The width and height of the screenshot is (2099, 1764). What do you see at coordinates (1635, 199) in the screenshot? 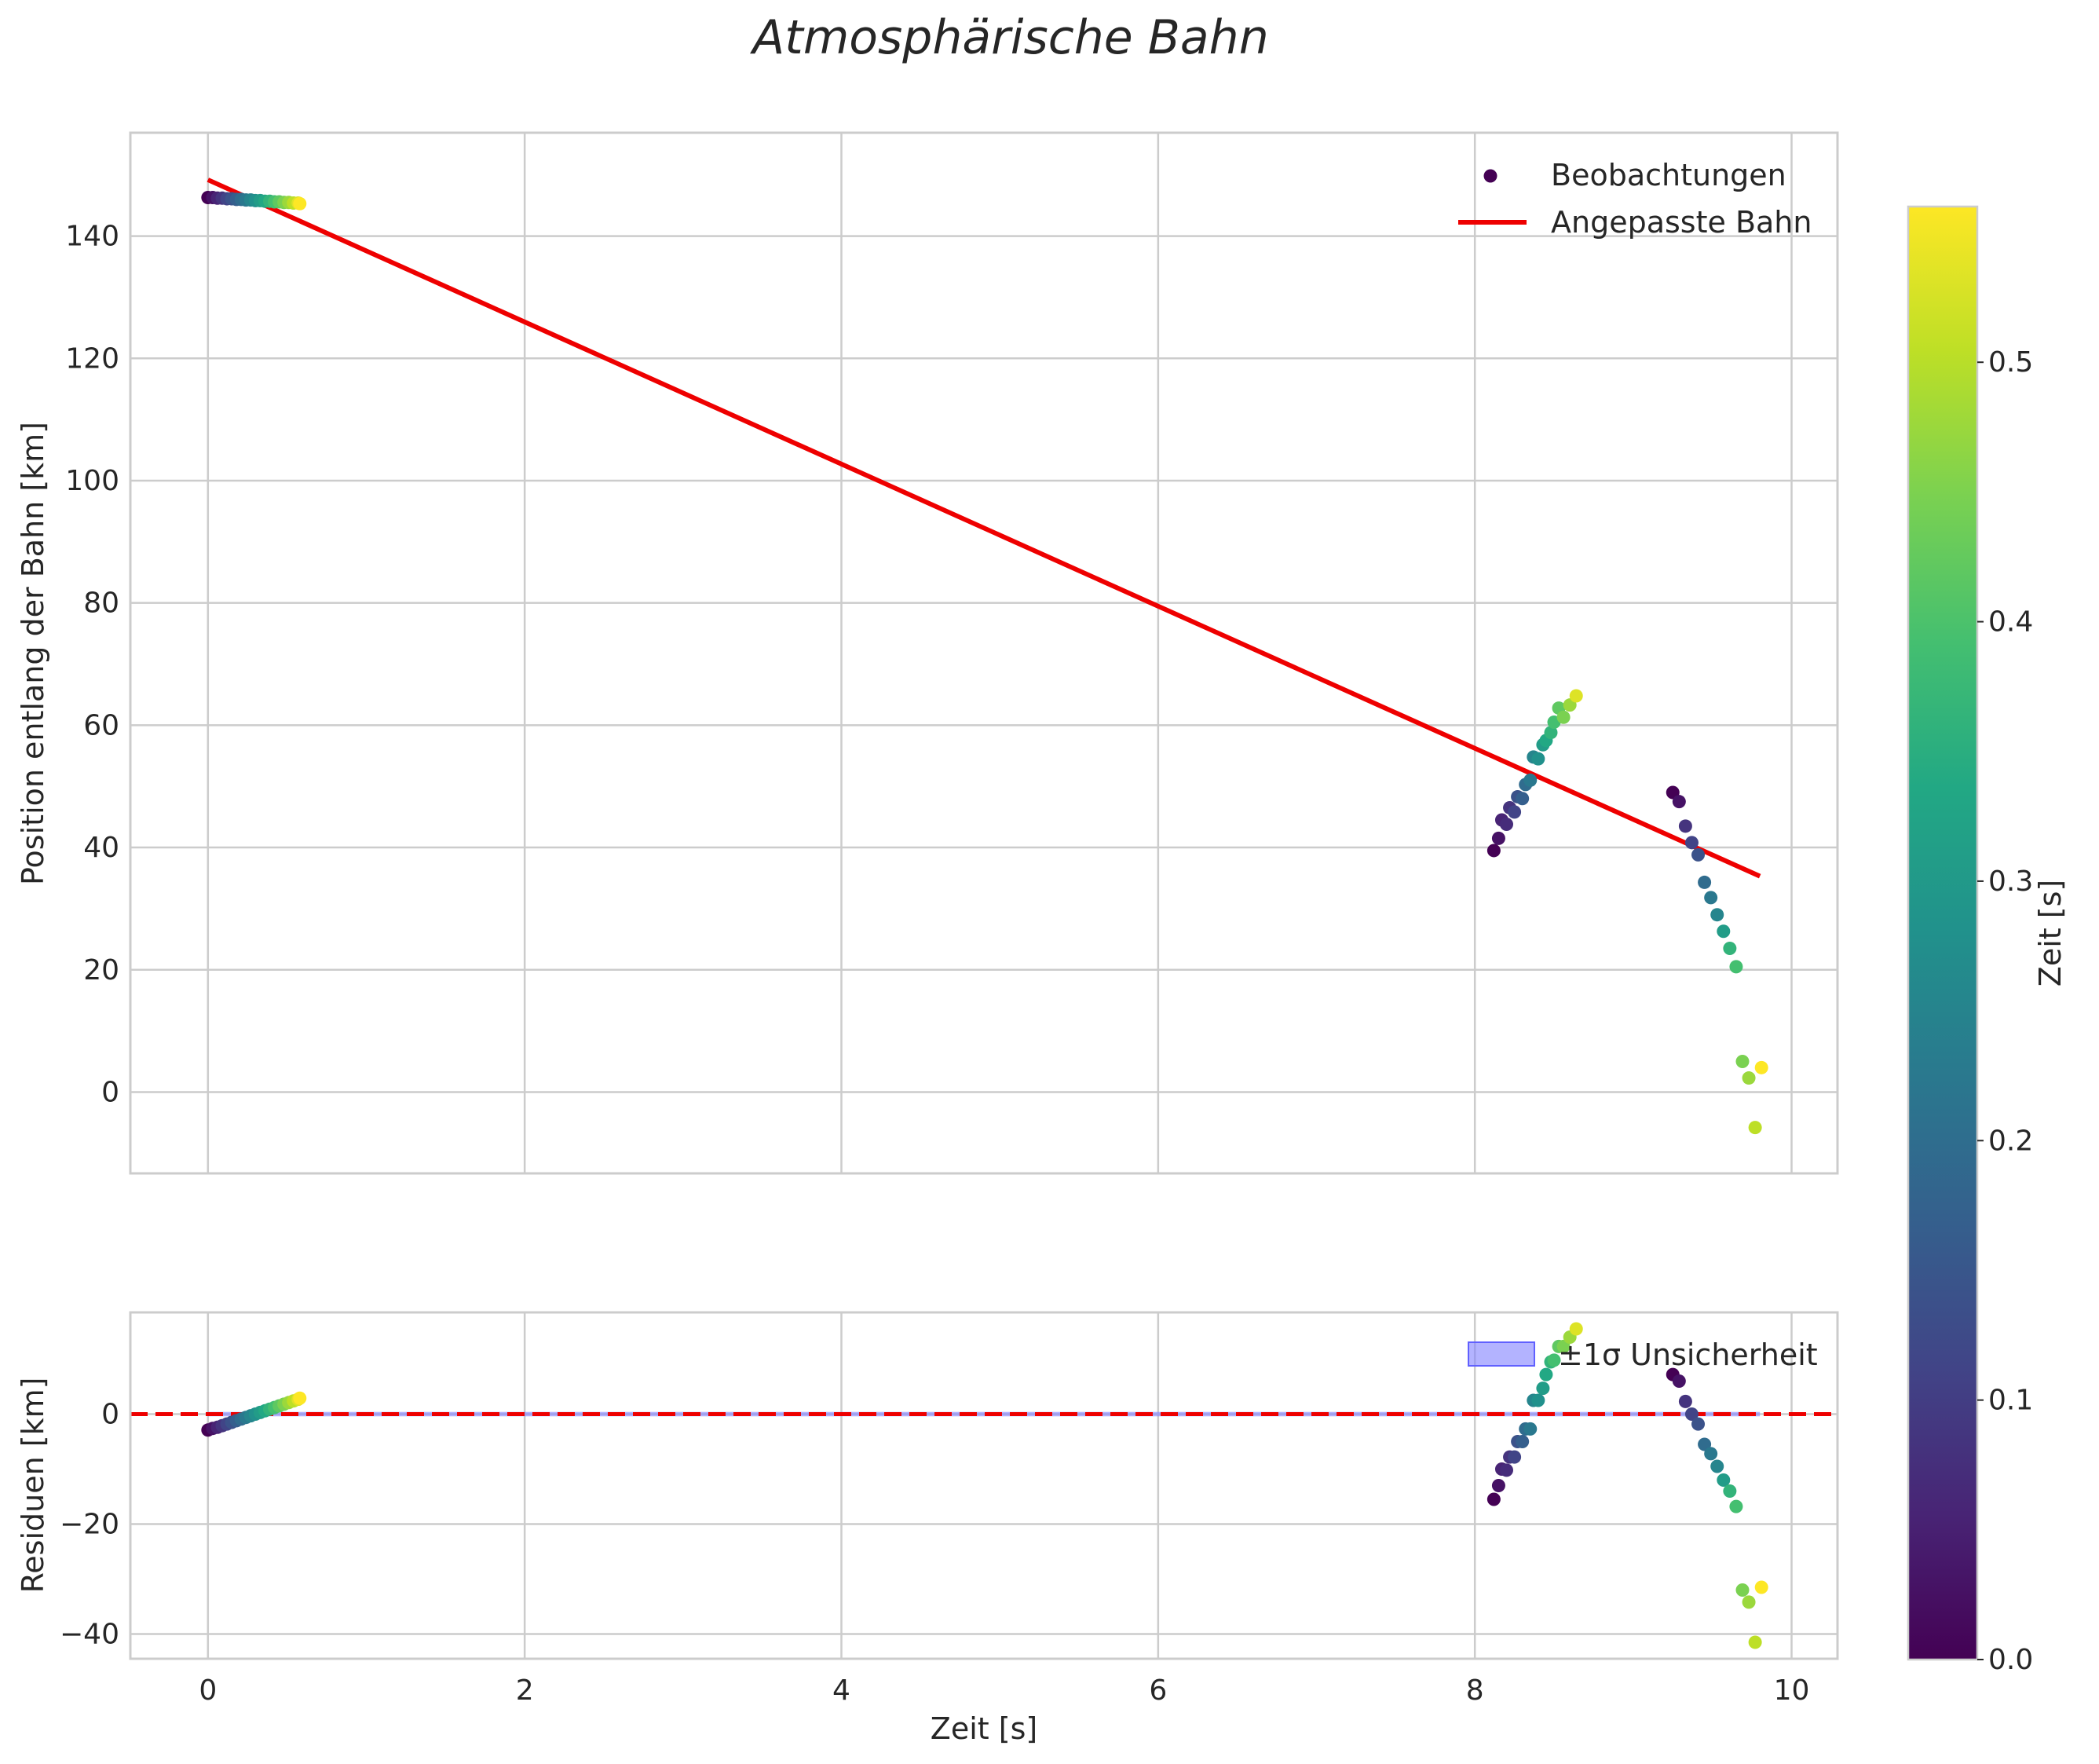
I see `top-legend: Beobachtungen Angepasste Bahn` at bounding box center [1635, 199].